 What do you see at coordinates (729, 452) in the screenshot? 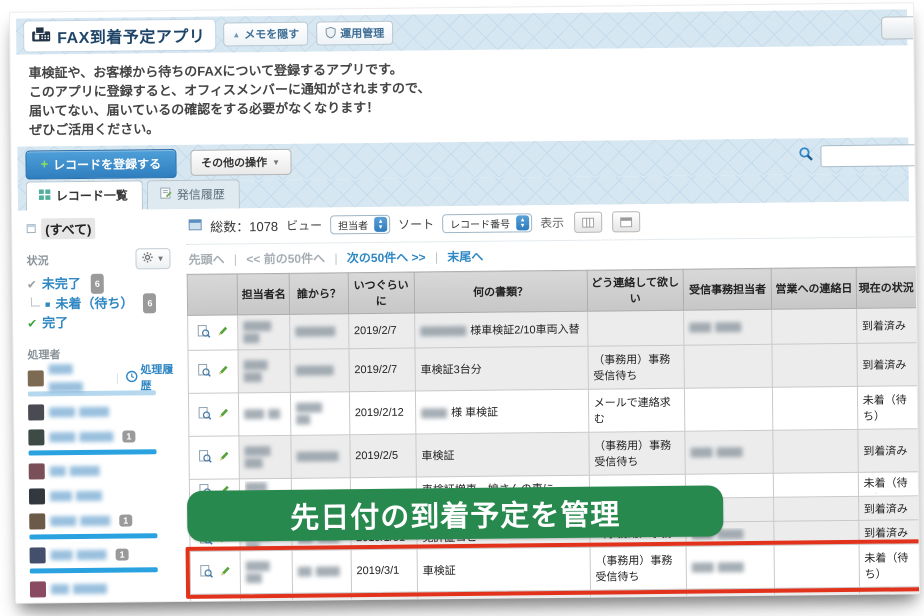
I see `receiver-cell` at bounding box center [729, 452].